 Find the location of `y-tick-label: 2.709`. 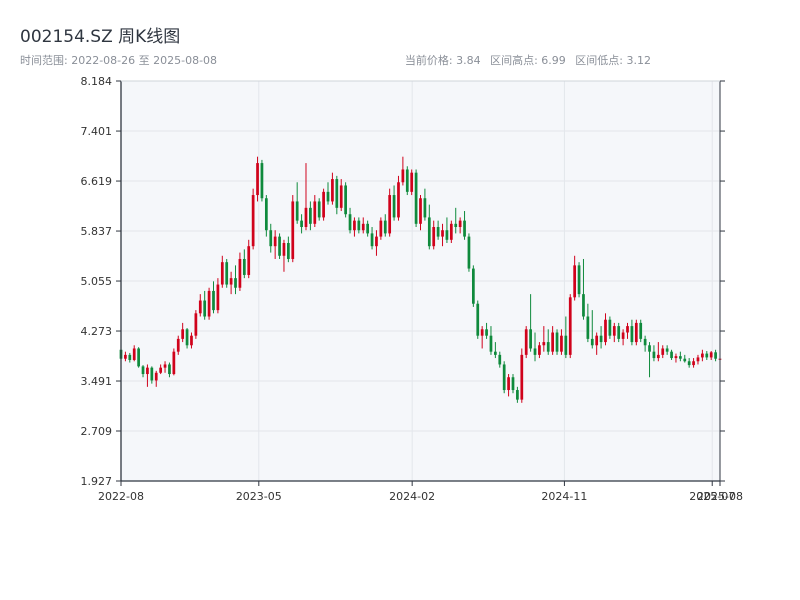

y-tick-label: 2.709 is located at coordinates (97, 431).